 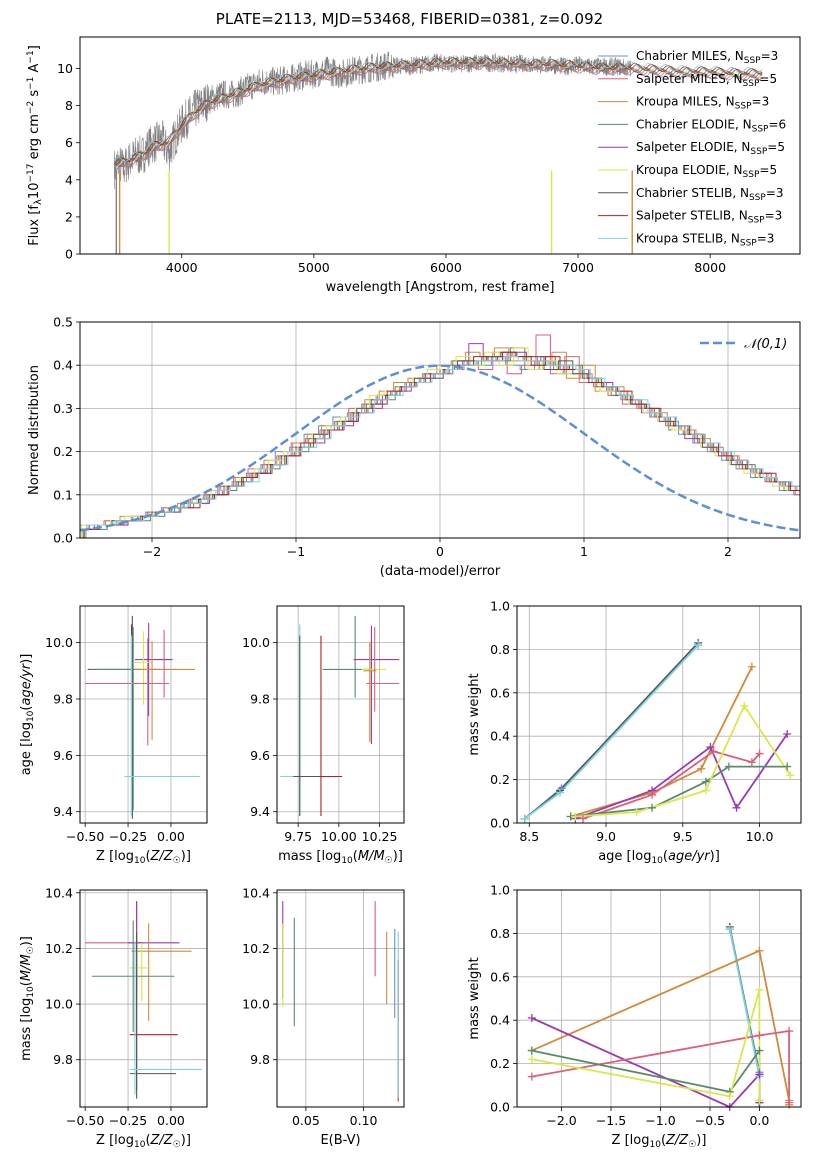 I want to click on x-tick-label: 6000, so click(x=446, y=267).